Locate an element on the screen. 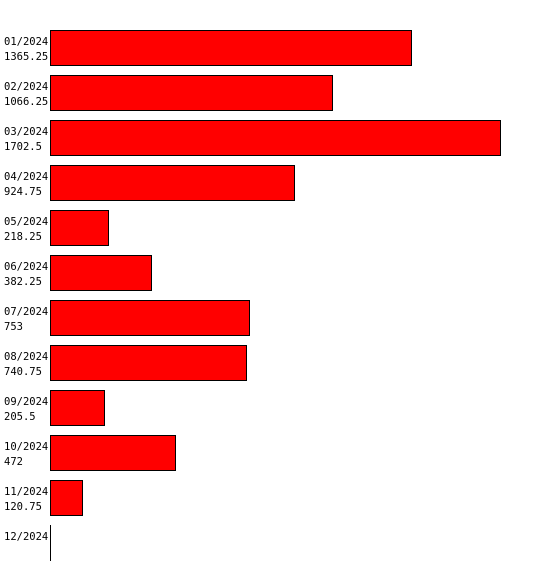  value-label: 924.75 is located at coordinates (23, 192).